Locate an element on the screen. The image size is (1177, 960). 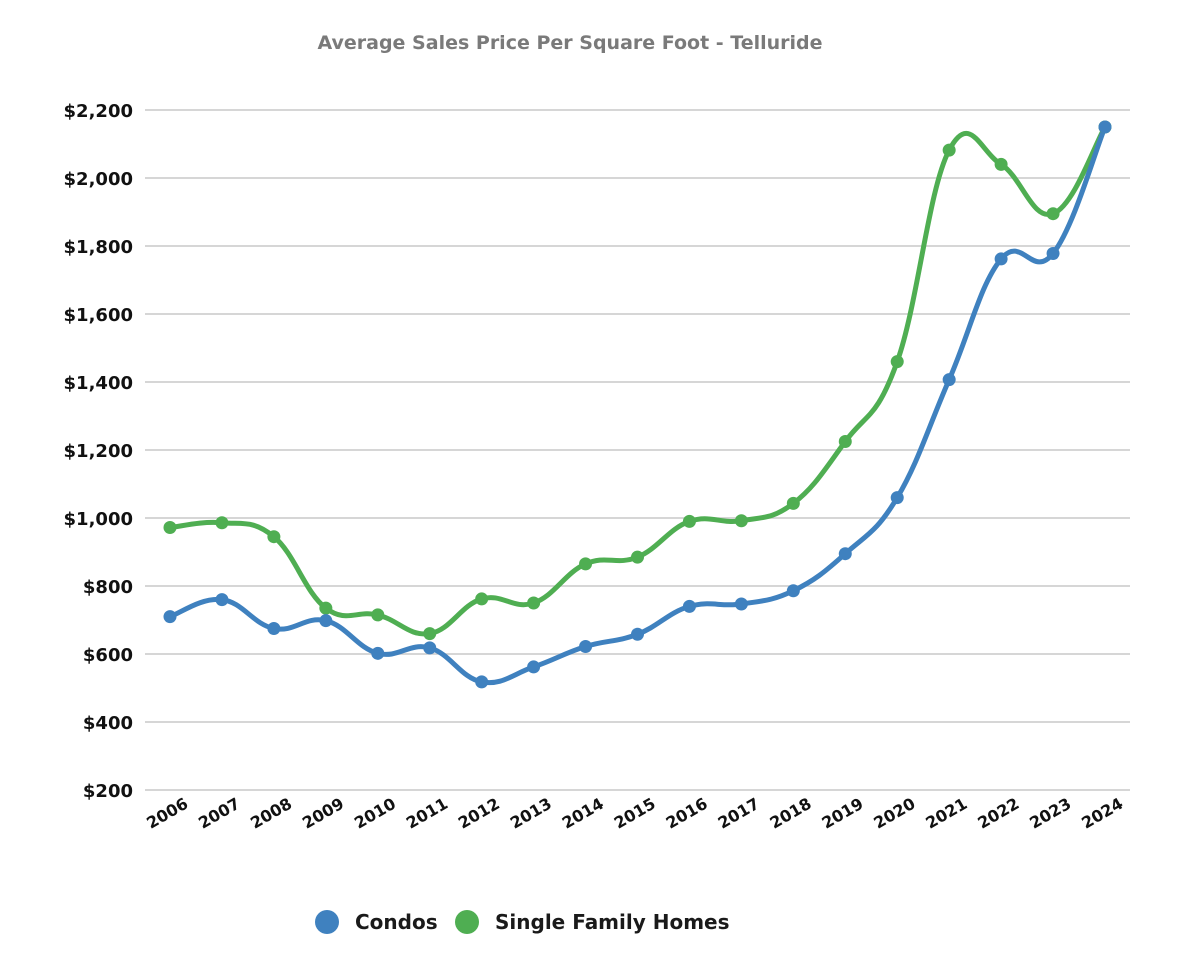
y-tick-label: $2,200 is located at coordinates (98, 111).